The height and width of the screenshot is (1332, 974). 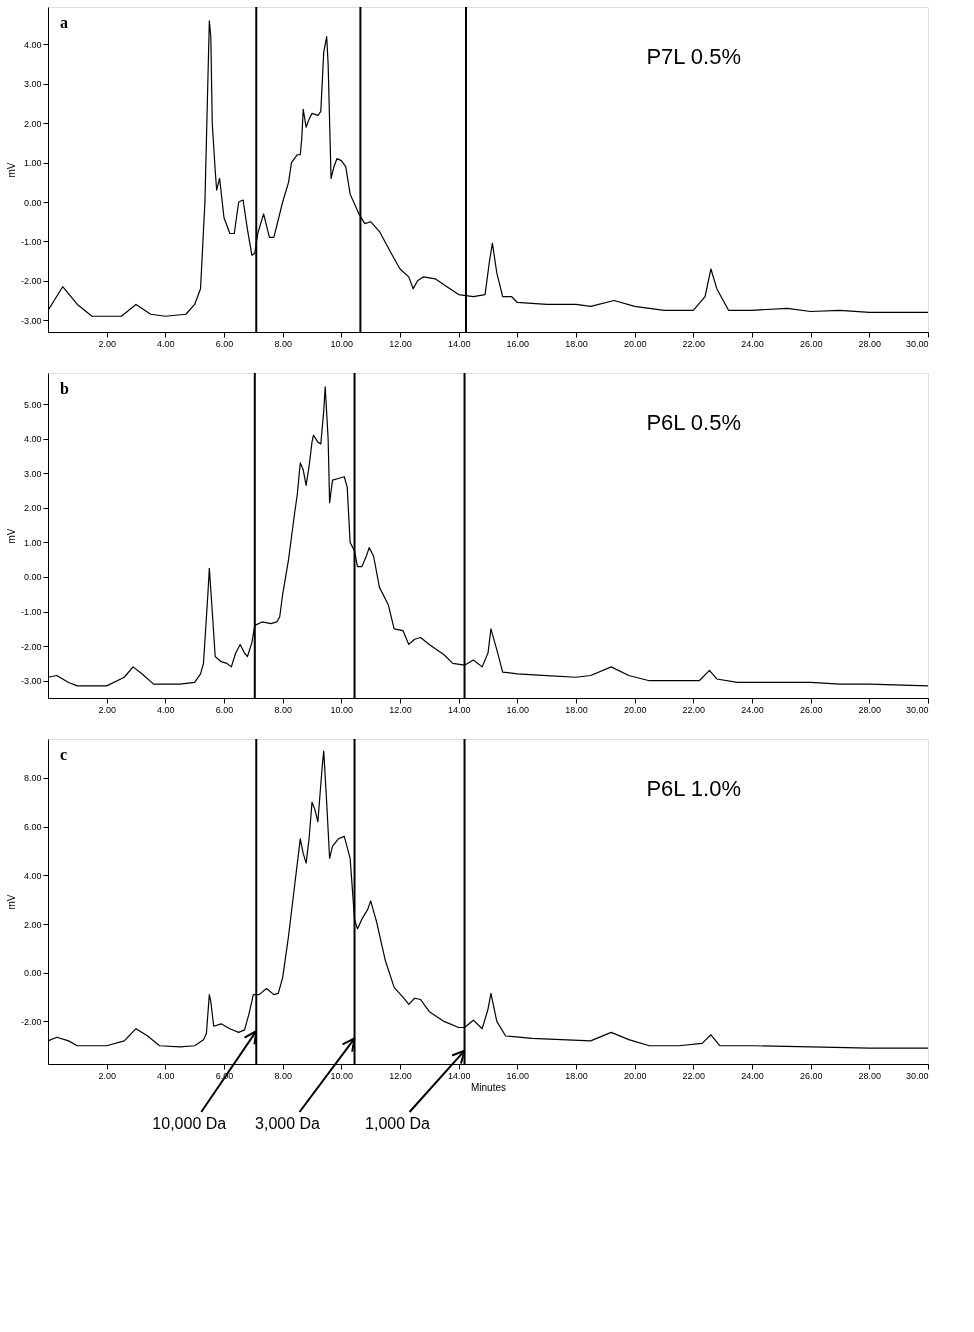 What do you see at coordinates (398, 1123) in the screenshot?
I see `annotation: 1,000 Da` at bounding box center [398, 1123].